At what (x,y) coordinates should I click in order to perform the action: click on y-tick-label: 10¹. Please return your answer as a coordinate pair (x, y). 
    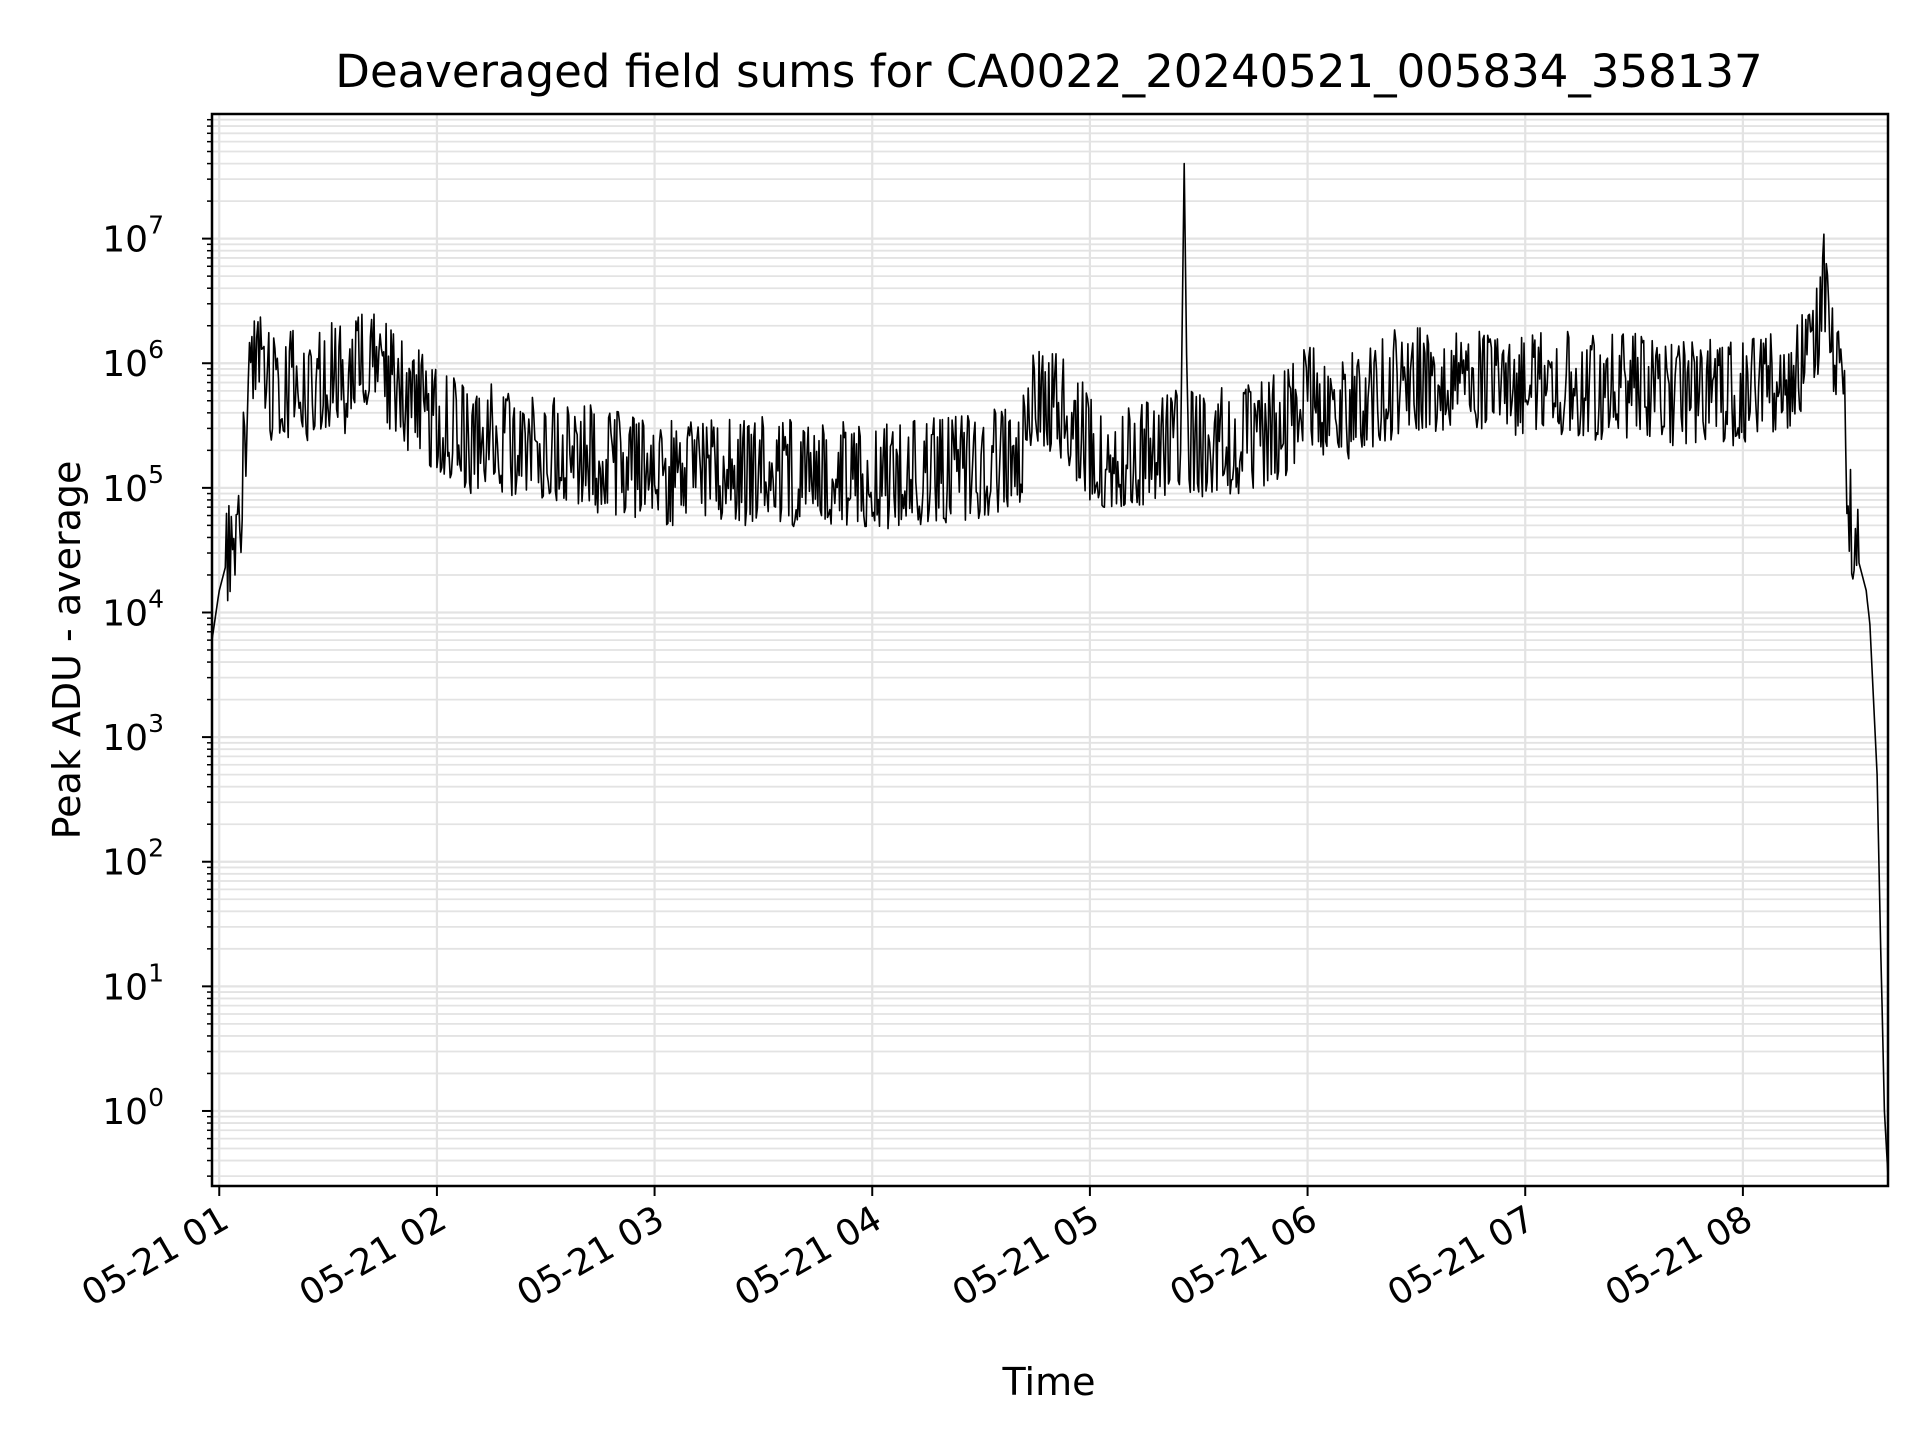
    Looking at the image, I should click on (133, 983).